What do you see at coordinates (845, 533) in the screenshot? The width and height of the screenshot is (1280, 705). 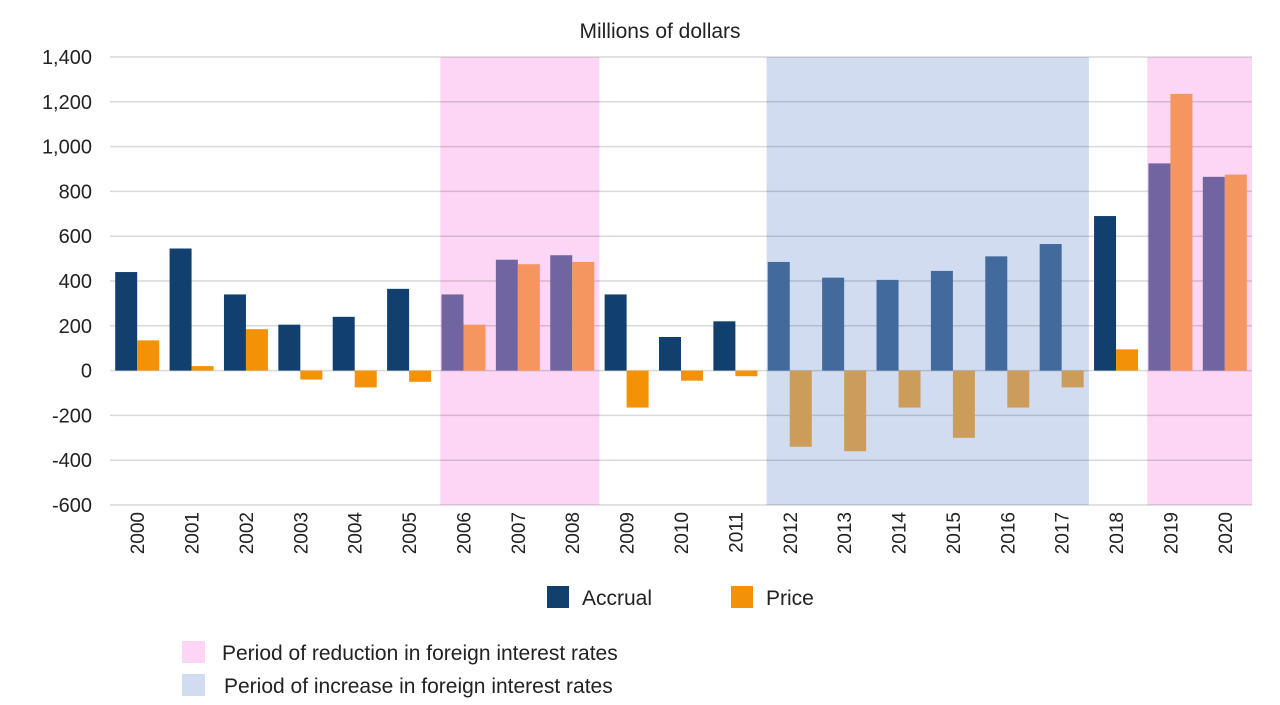 I see `x-tick-label: 2013` at bounding box center [845, 533].